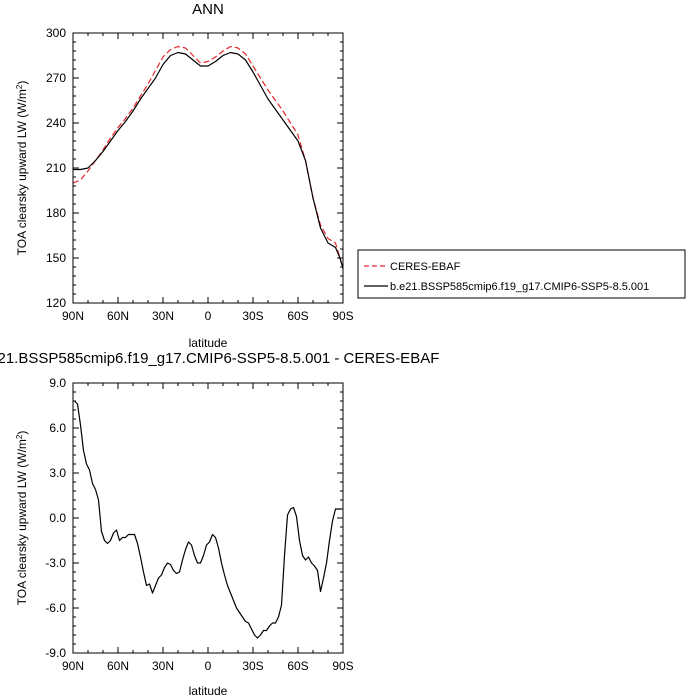 This screenshot has width=700, height=700. I want to click on top-x-tick-label: 30S, so click(252, 316).